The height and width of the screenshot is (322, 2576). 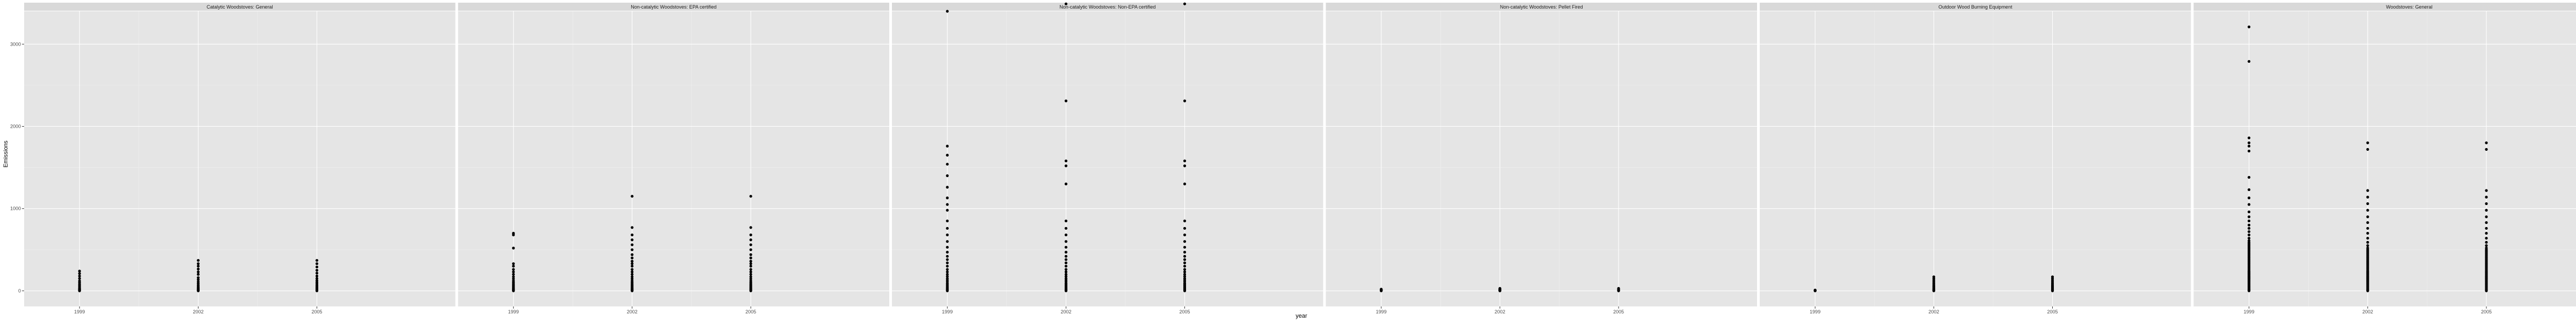 I want to click on y-tick-label: 3000, so click(x=15, y=44).